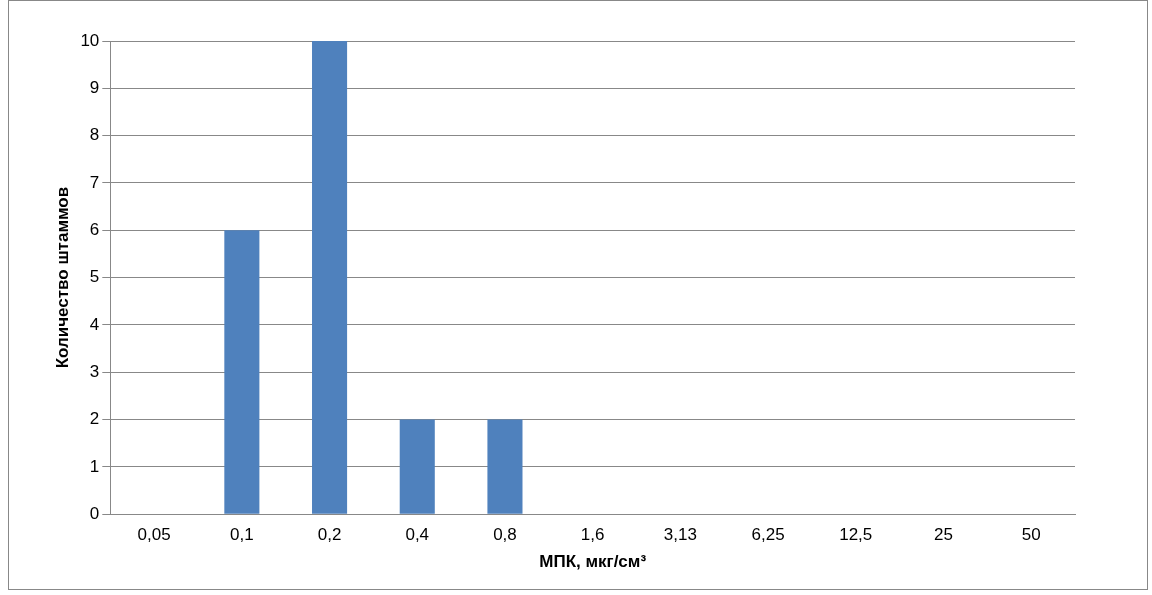 The image size is (1152, 595). What do you see at coordinates (593, 562) in the screenshot?
I see `x-axis-title: МПК, мкг/см³` at bounding box center [593, 562].